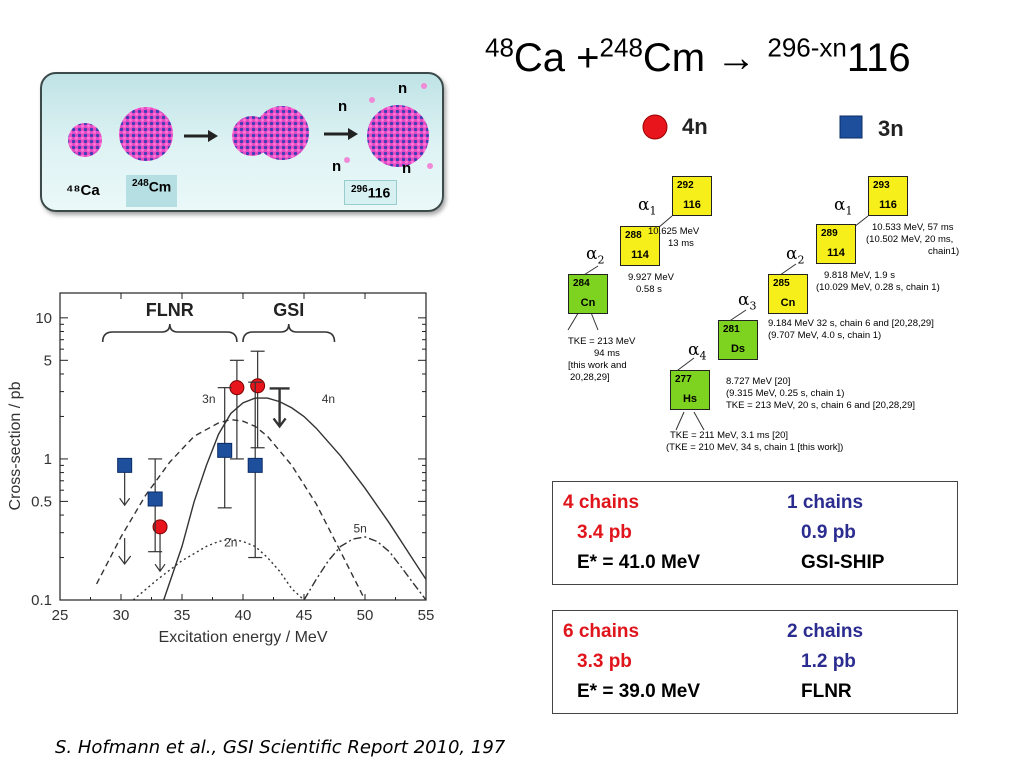 This screenshot has width=1024, height=768. What do you see at coordinates (944, 251) in the screenshot?
I see `decay-energy-3n-1c: chain1)` at bounding box center [944, 251].